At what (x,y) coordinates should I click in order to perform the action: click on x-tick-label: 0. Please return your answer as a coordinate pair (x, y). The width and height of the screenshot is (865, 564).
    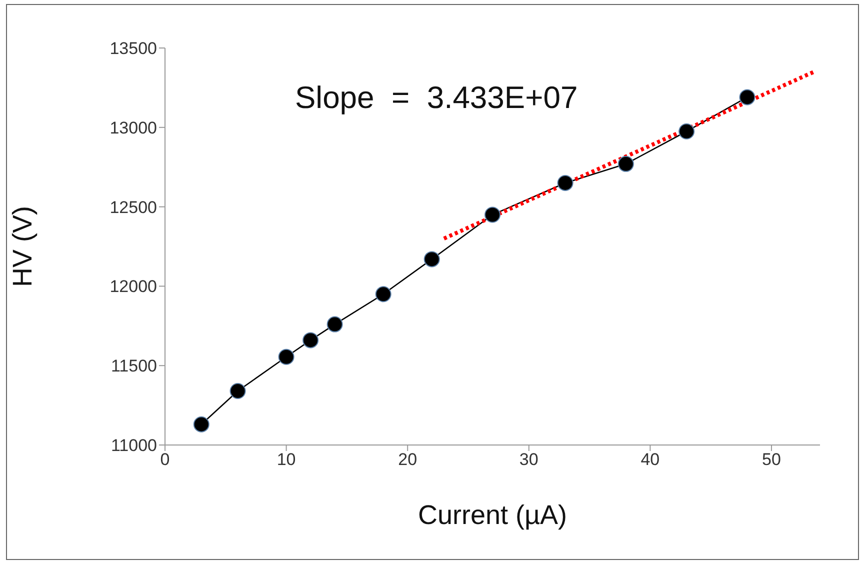
    Looking at the image, I should click on (165, 460).